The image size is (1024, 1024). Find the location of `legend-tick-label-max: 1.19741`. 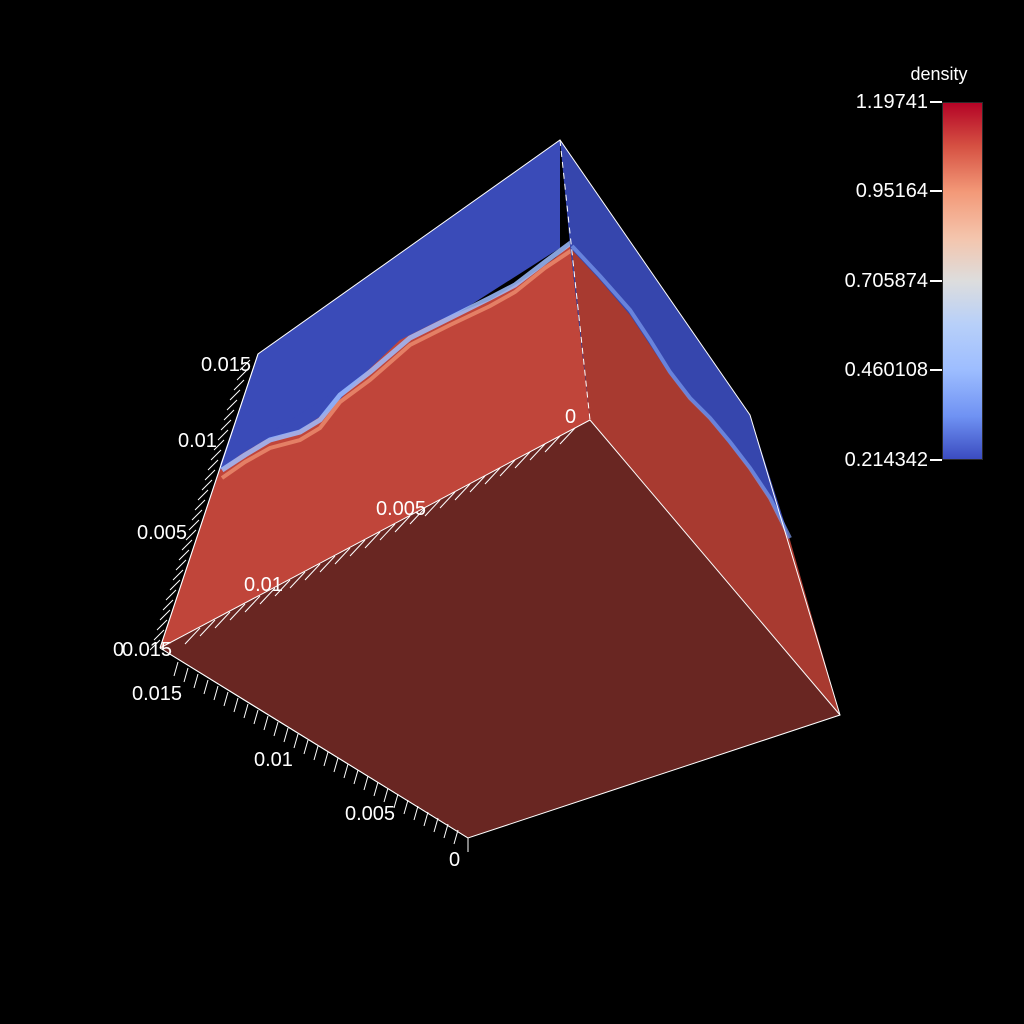

legend-tick-label-max: 1.19741 is located at coordinates (891, 102).